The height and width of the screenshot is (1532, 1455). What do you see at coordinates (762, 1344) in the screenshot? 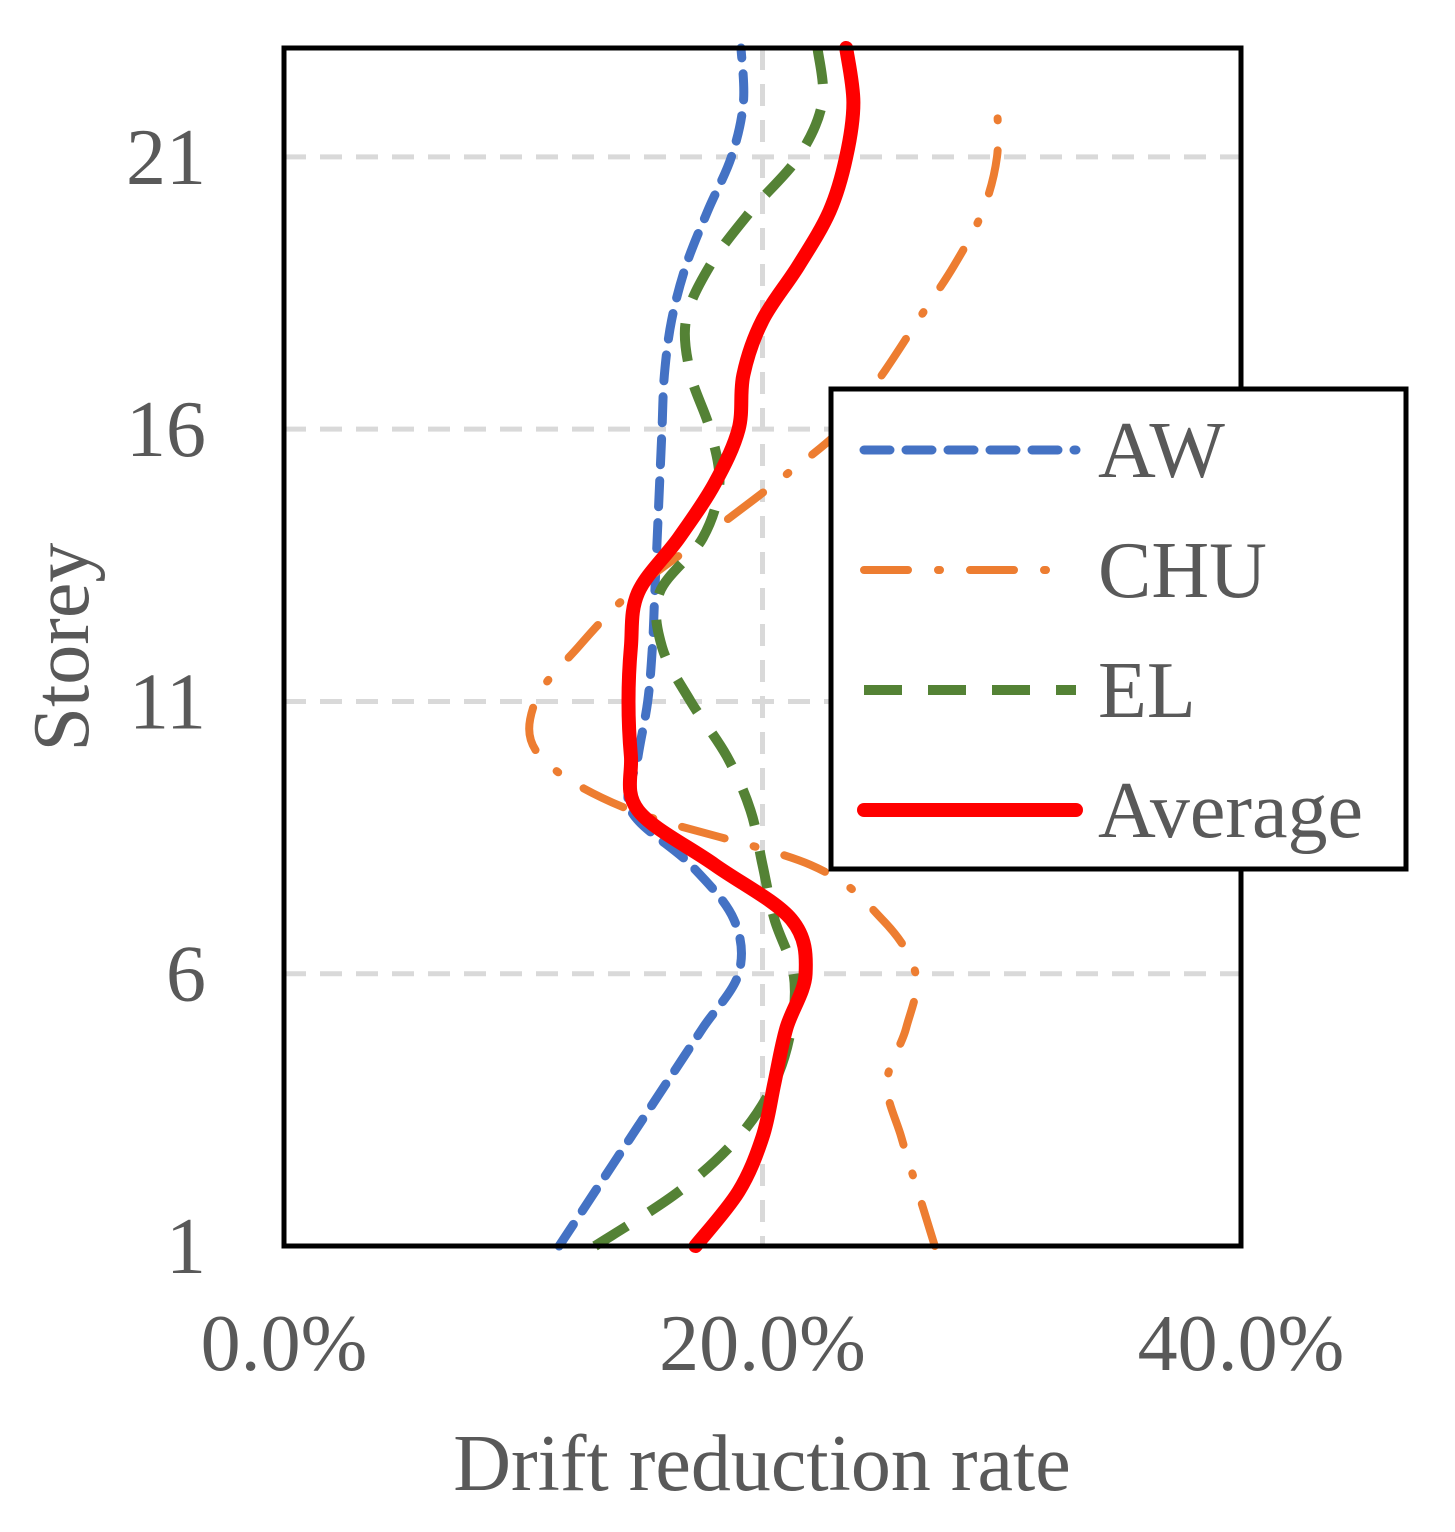
I see `x-tick-label: 20.0%` at bounding box center [762, 1344].